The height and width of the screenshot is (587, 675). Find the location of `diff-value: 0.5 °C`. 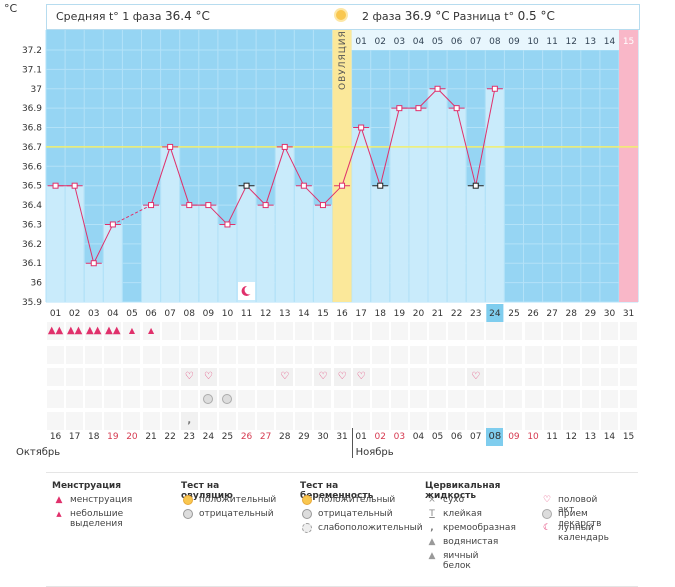

diff-value: 0.5 °C is located at coordinates (536, 16).